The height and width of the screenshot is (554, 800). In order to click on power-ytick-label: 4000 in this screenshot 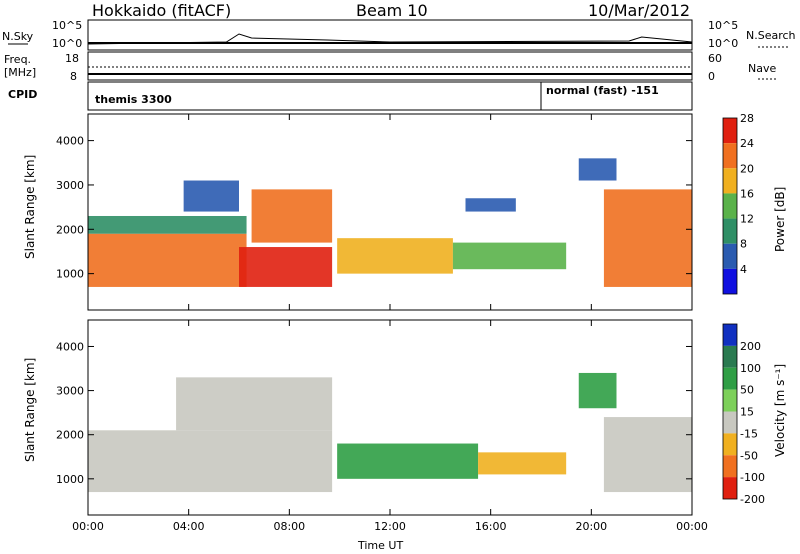, I will do `click(70, 141)`.